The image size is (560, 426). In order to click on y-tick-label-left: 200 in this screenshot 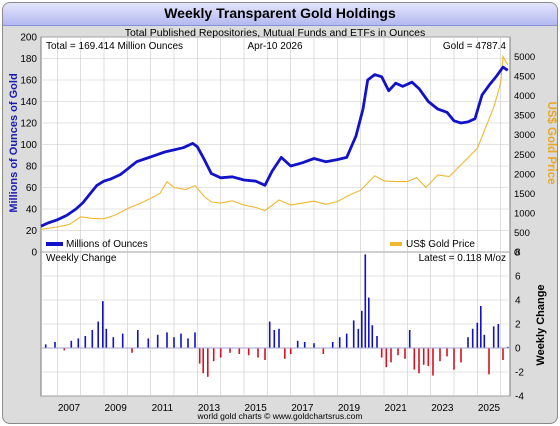, I will do `click(28, 38)`.